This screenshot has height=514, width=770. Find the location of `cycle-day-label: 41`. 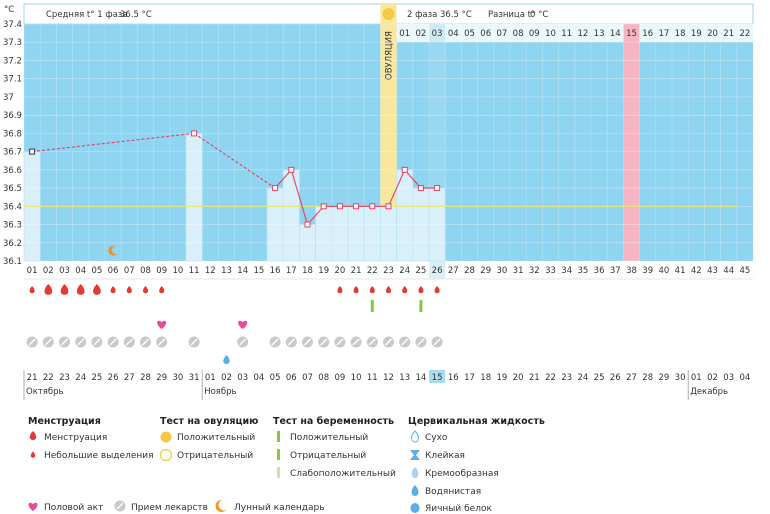

cycle-day-label: 41 is located at coordinates (680, 271).